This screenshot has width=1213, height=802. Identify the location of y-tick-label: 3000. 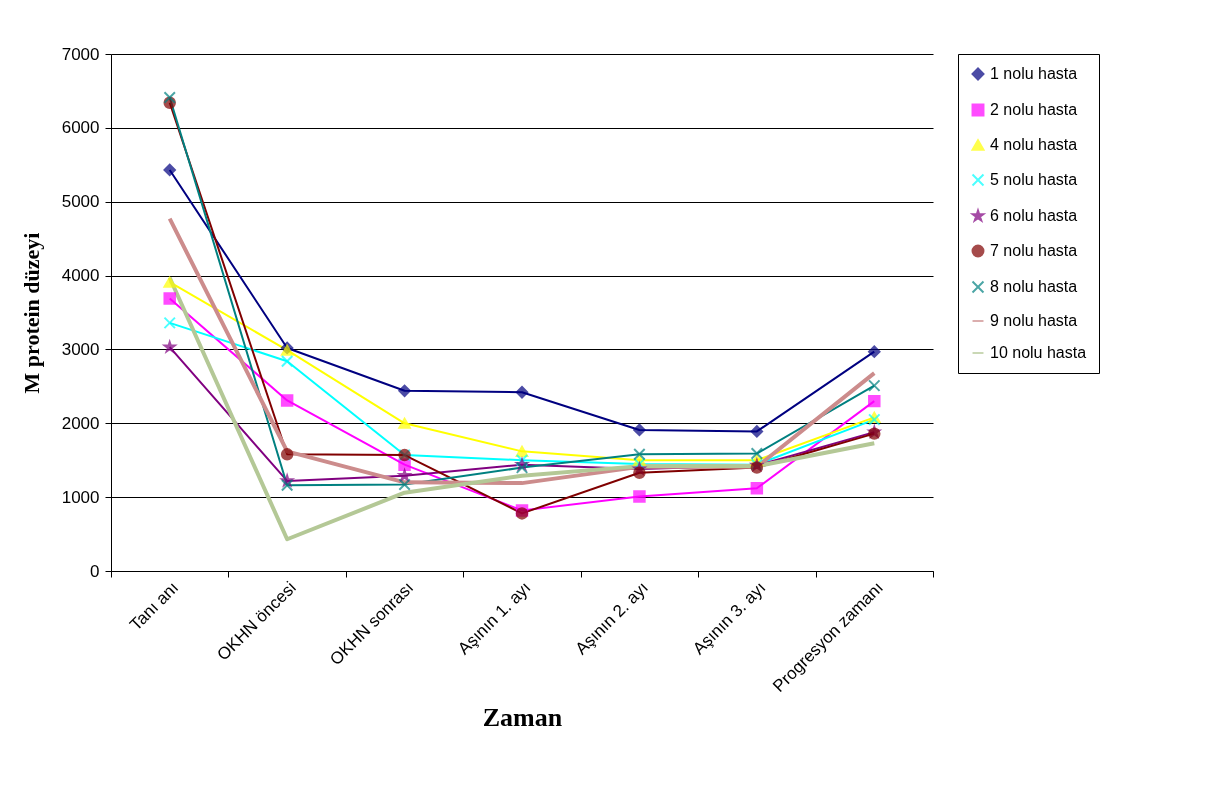
(80, 349).